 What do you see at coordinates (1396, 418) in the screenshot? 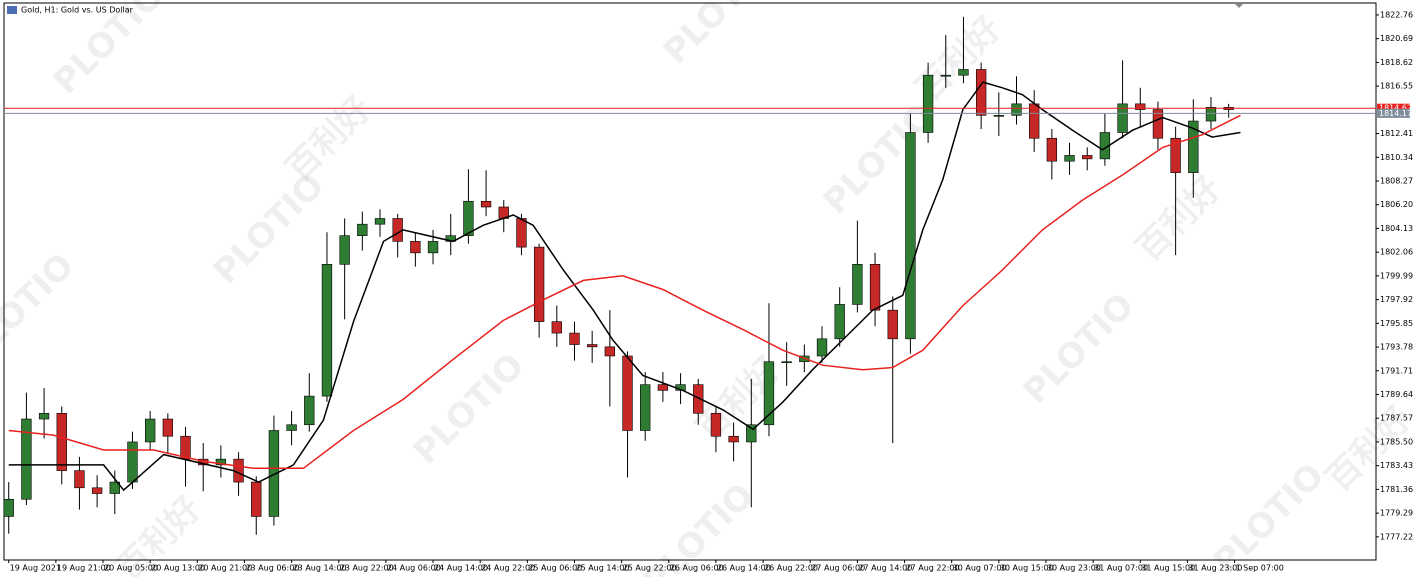
I see `y-tick-label: 1787.57` at bounding box center [1396, 418].